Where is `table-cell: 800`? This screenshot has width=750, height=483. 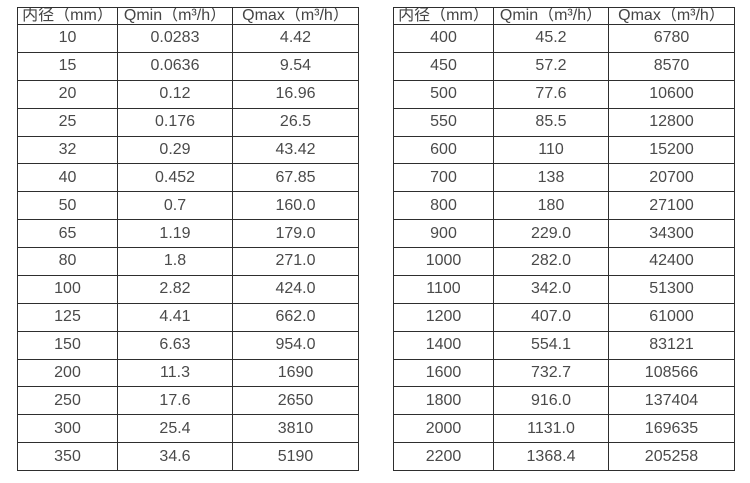
table-cell: 800 is located at coordinates (443, 206).